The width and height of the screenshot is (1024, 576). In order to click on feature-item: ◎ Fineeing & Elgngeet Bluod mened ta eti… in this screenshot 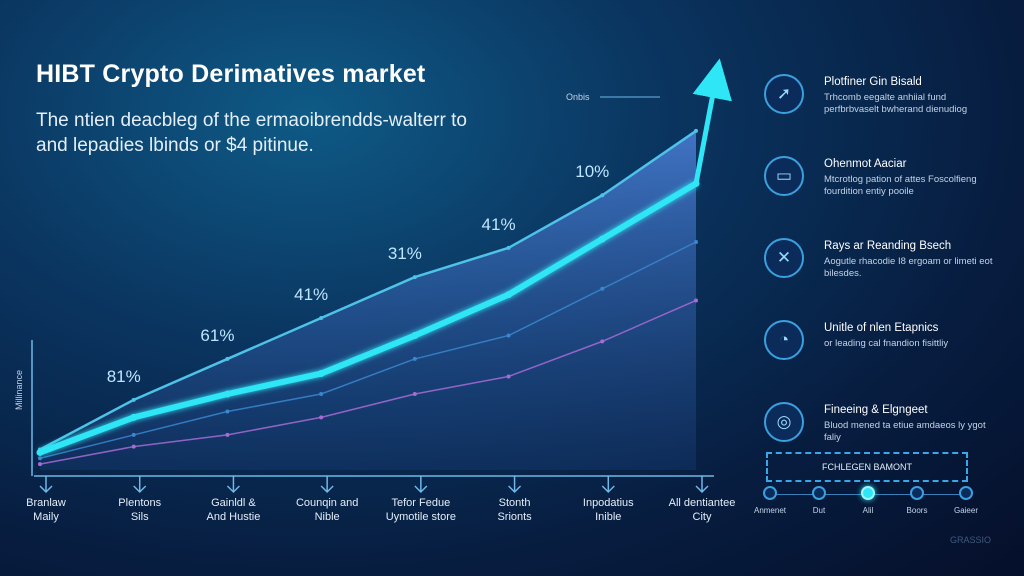, I will do `click(878, 429)`.